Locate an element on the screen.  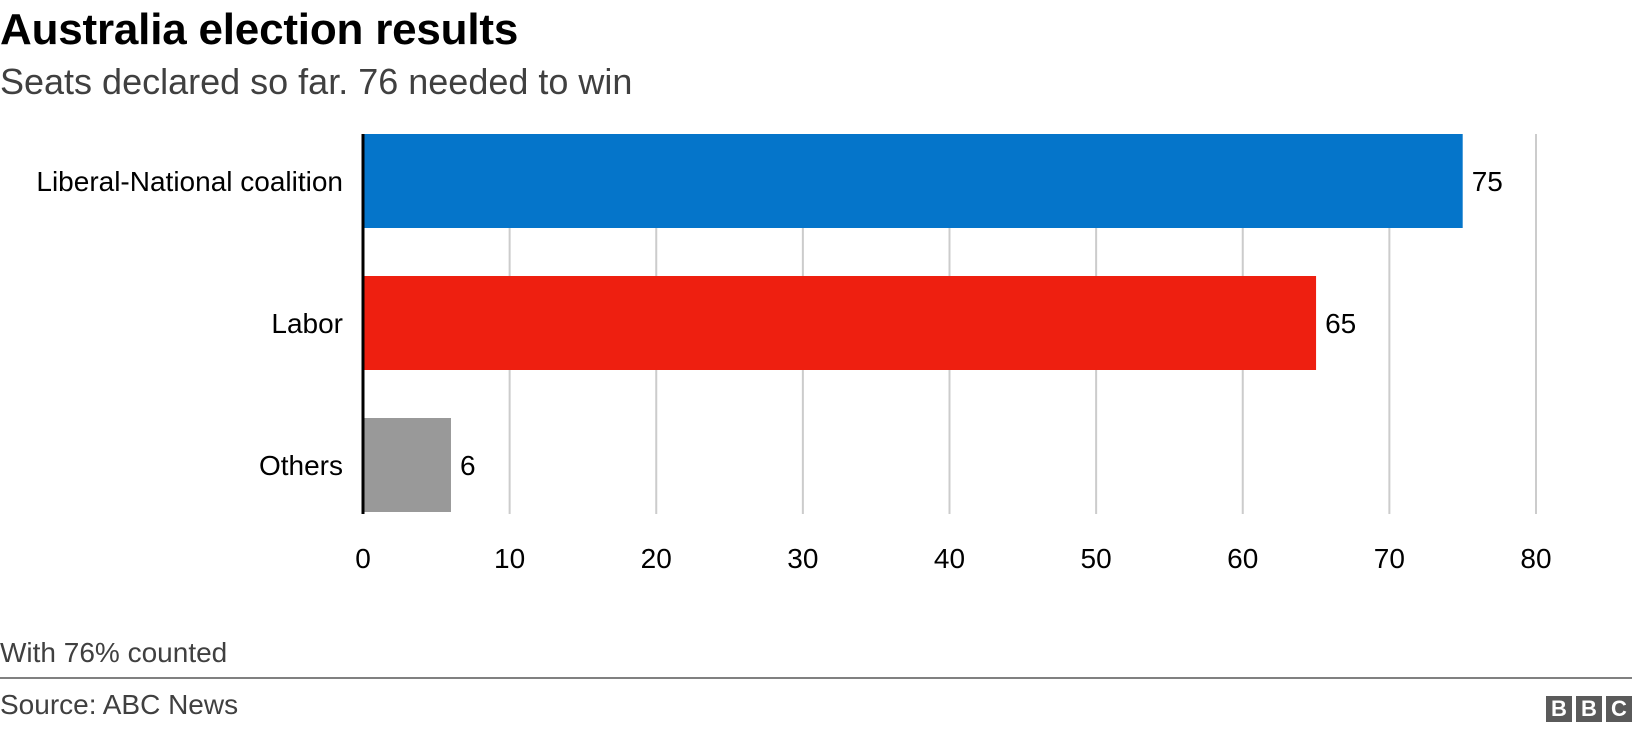
category-label: Others is located at coordinates (301, 465).